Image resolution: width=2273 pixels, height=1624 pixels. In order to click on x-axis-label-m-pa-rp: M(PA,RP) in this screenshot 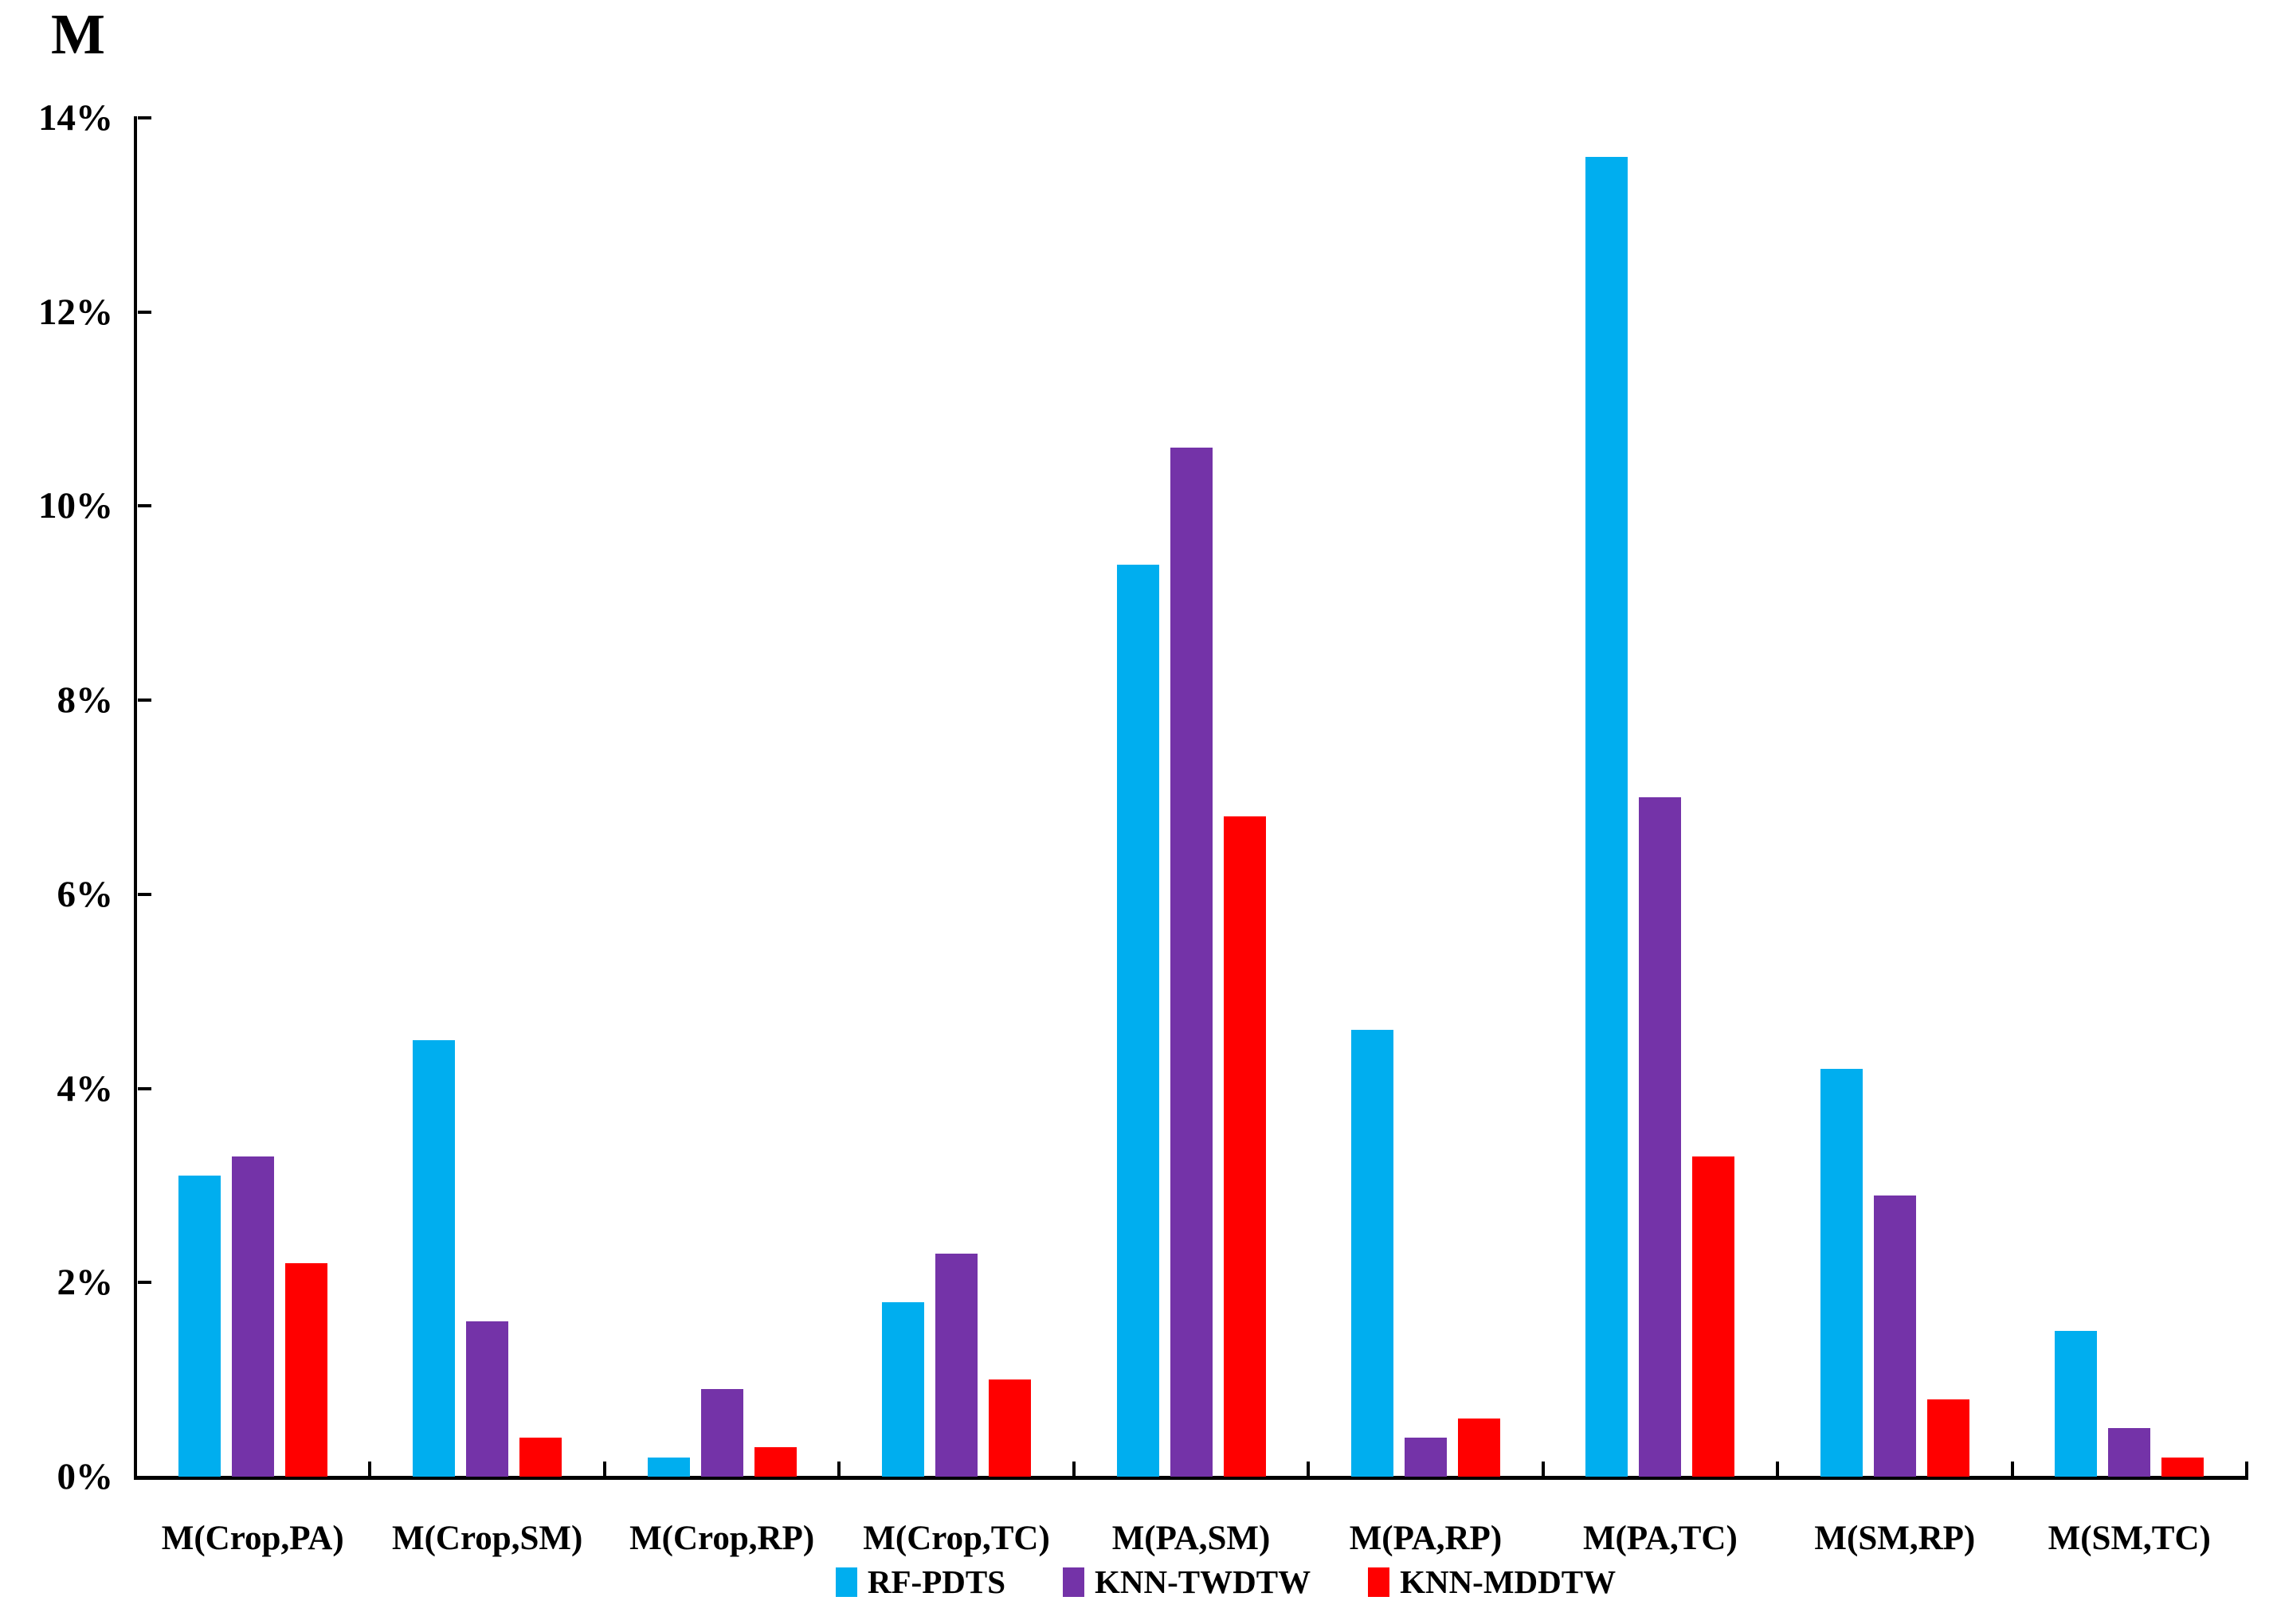, I will do `click(1426, 1538)`.